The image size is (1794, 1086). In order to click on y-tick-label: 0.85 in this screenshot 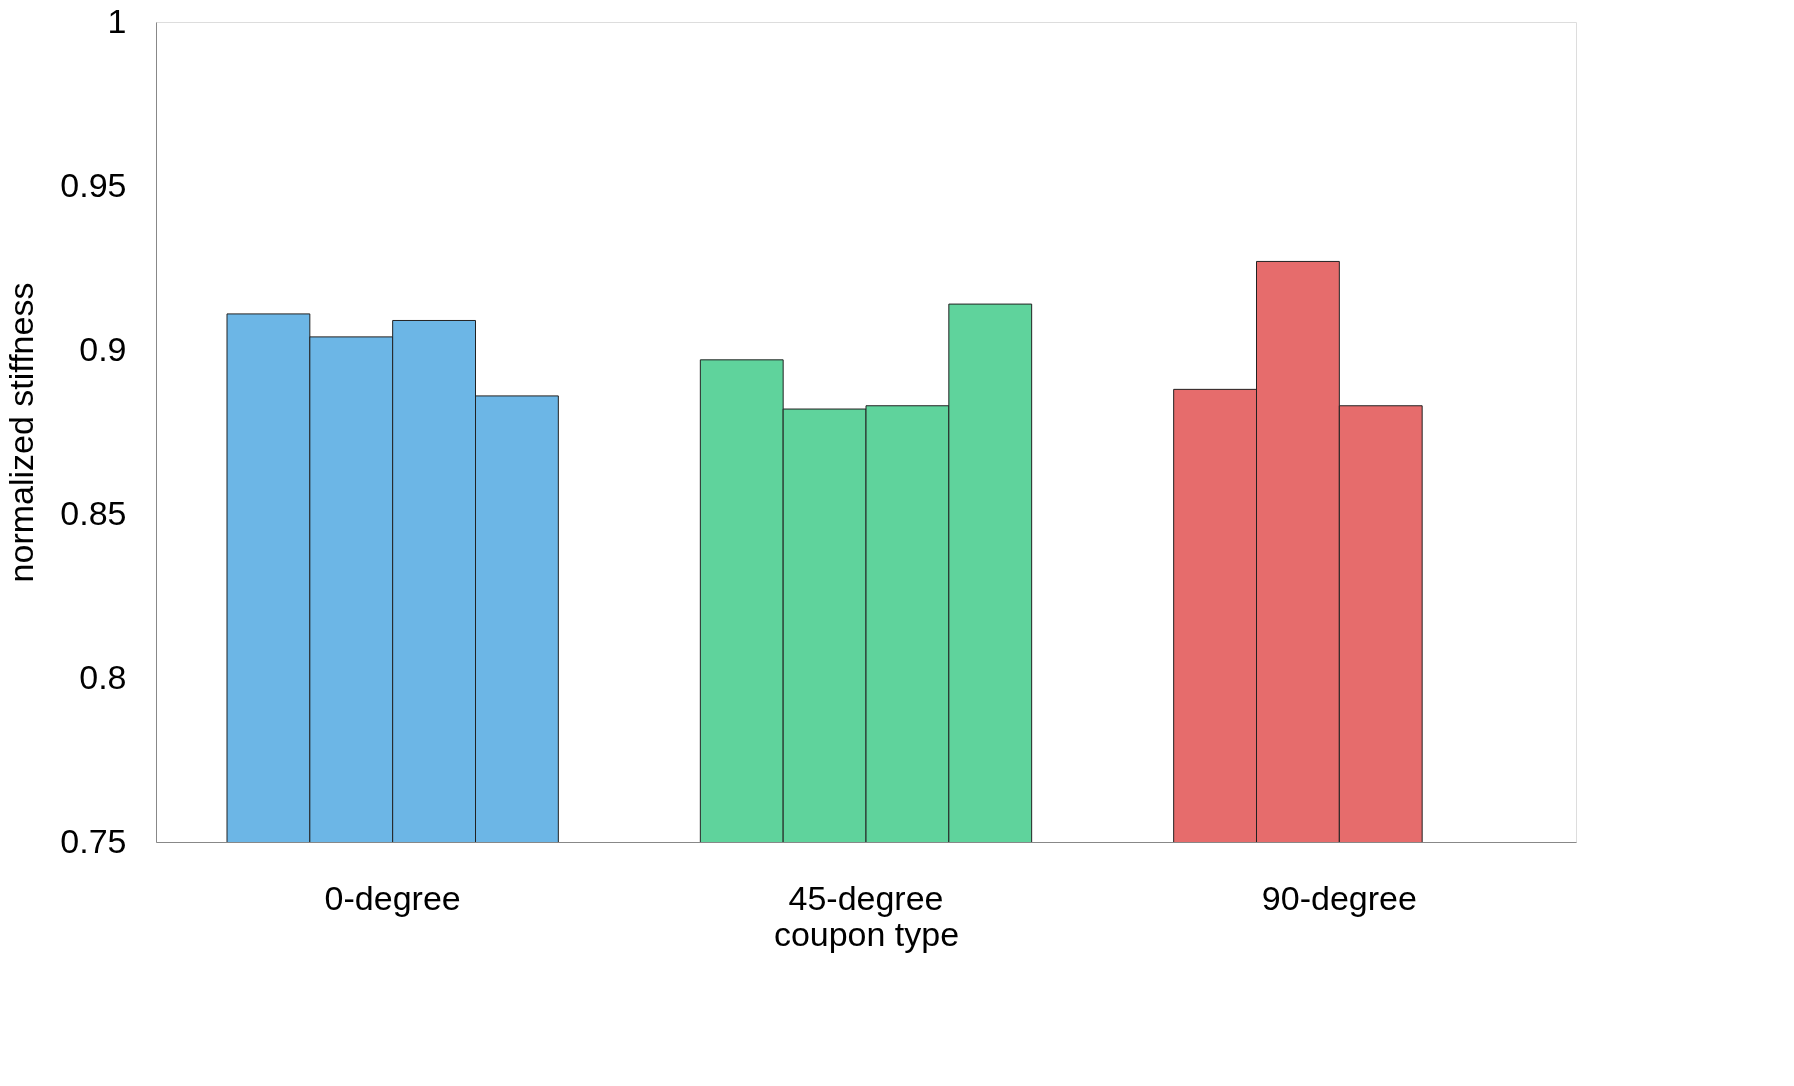, I will do `click(93, 512)`.